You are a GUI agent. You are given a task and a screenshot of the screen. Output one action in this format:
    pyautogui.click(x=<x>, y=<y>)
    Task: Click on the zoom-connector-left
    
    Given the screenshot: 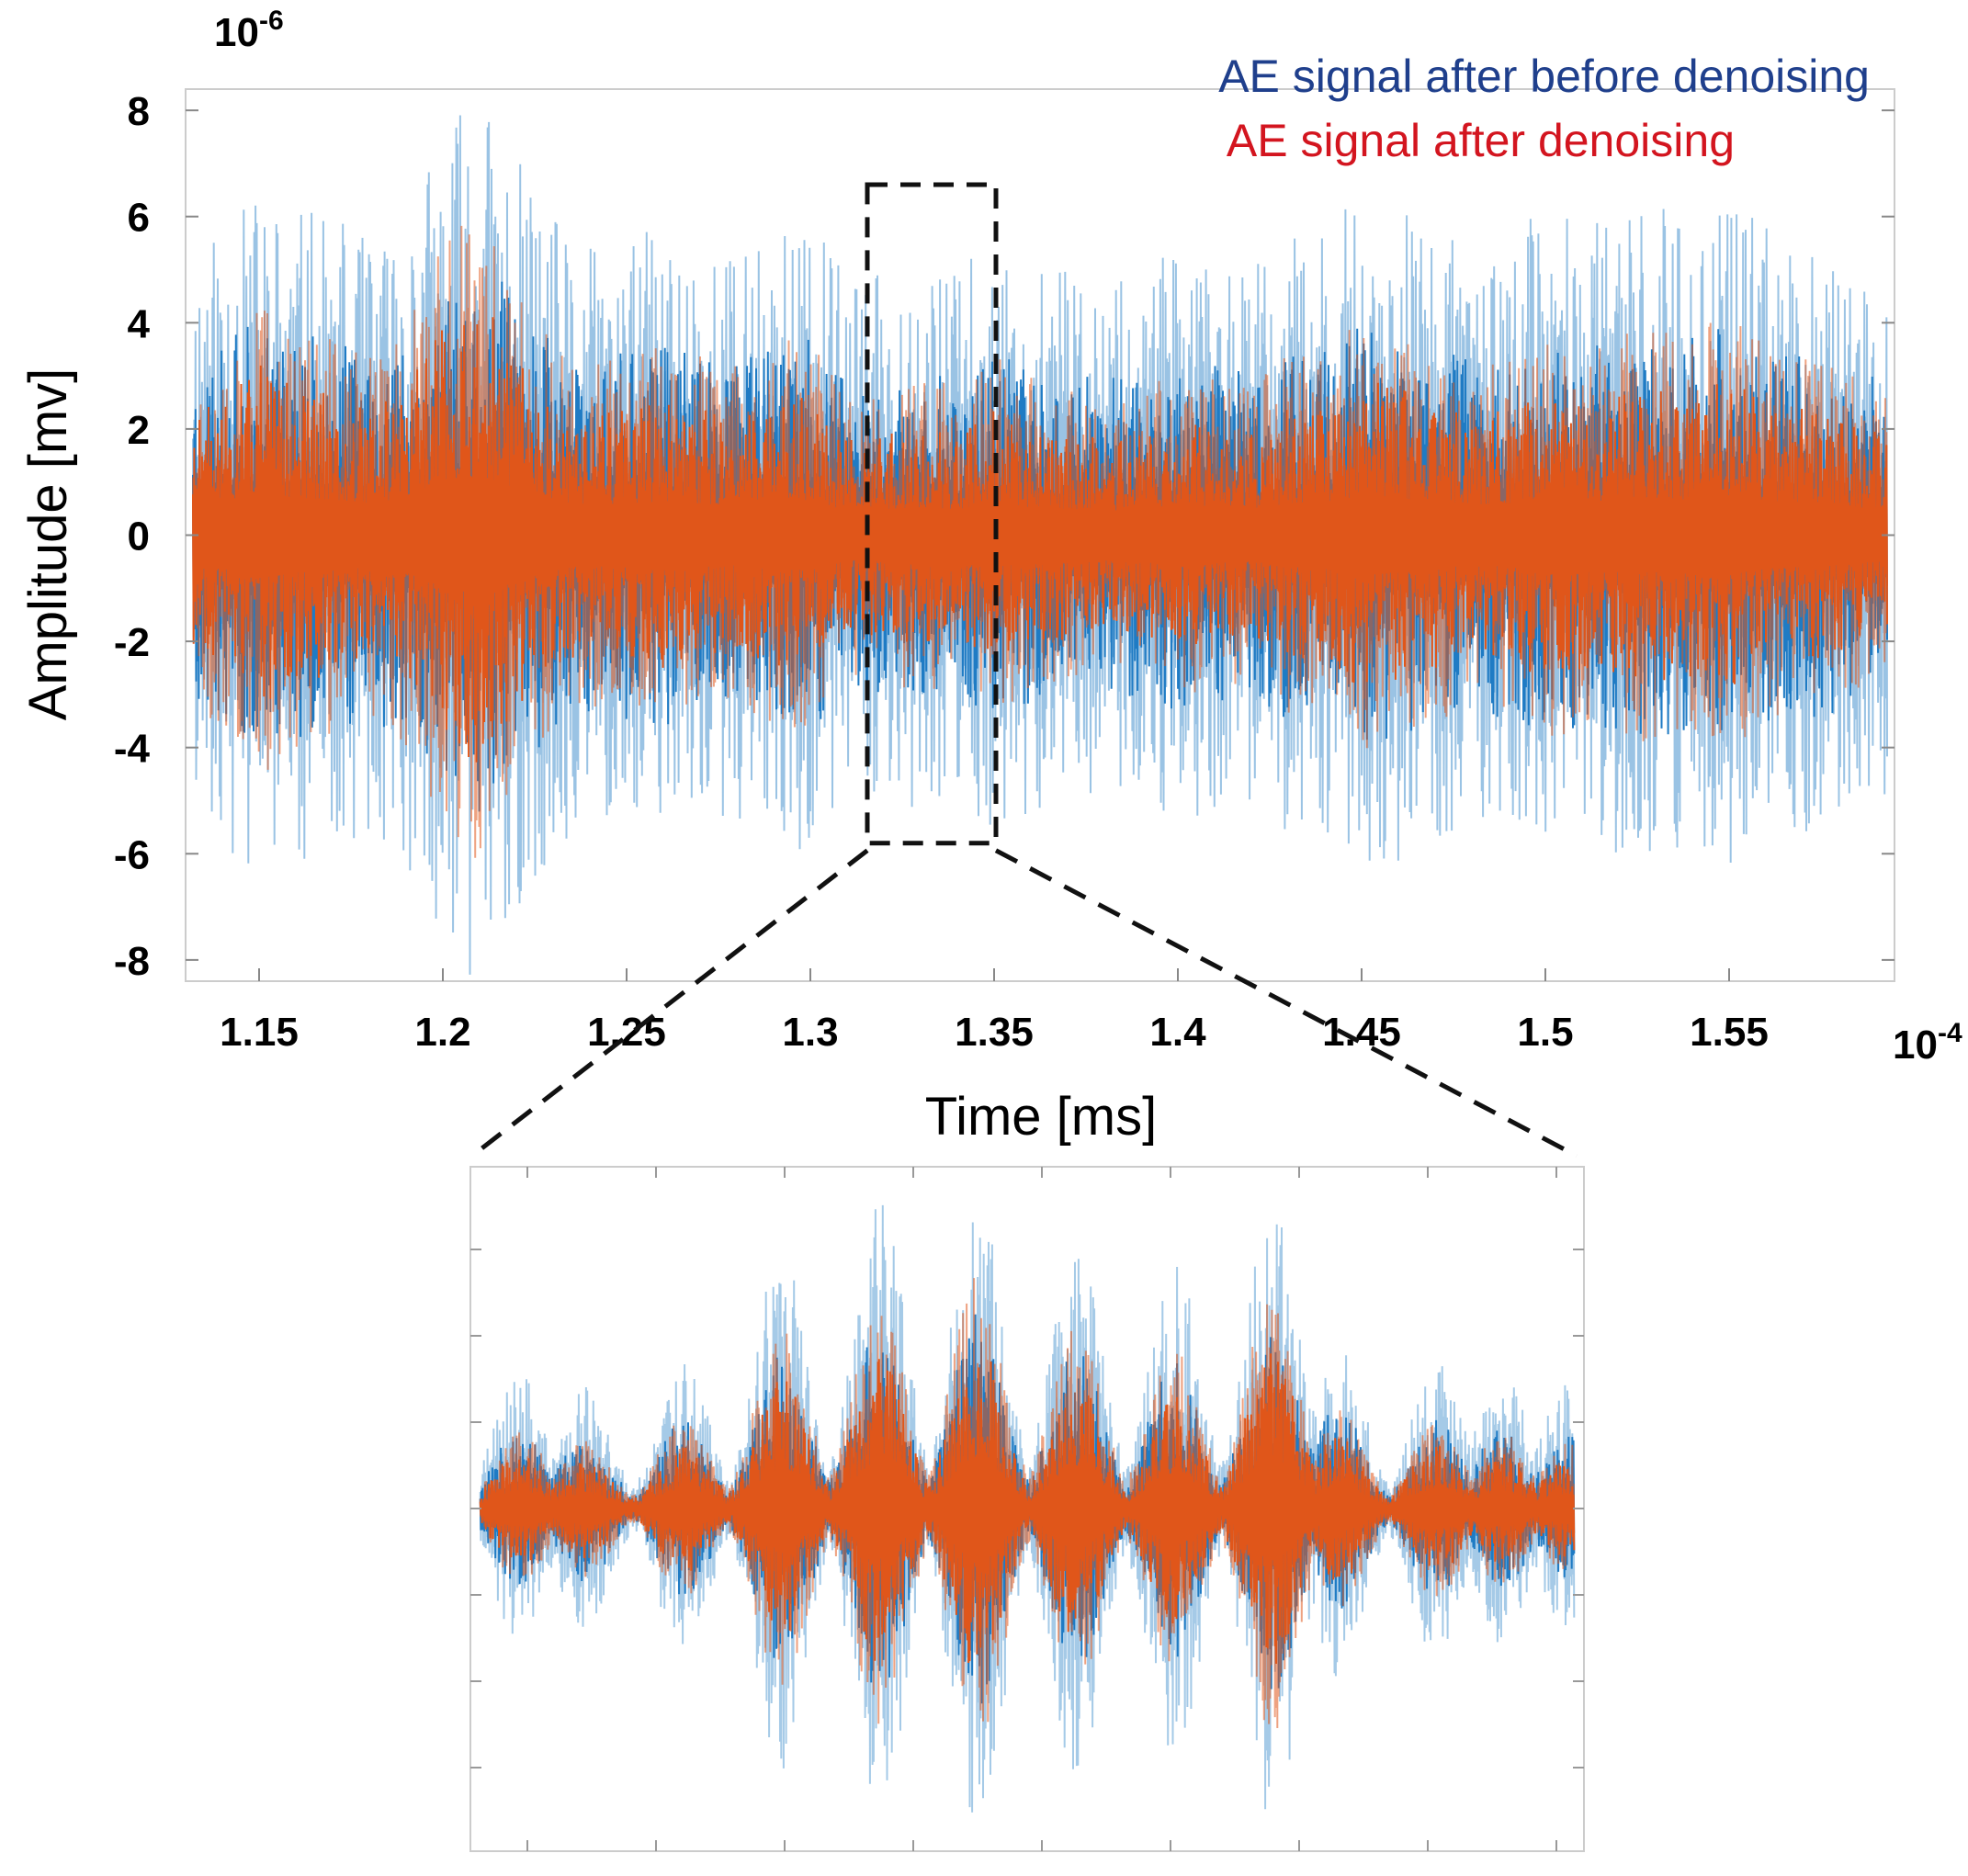 What is the action you would take?
    pyautogui.click(x=669, y=1003)
    